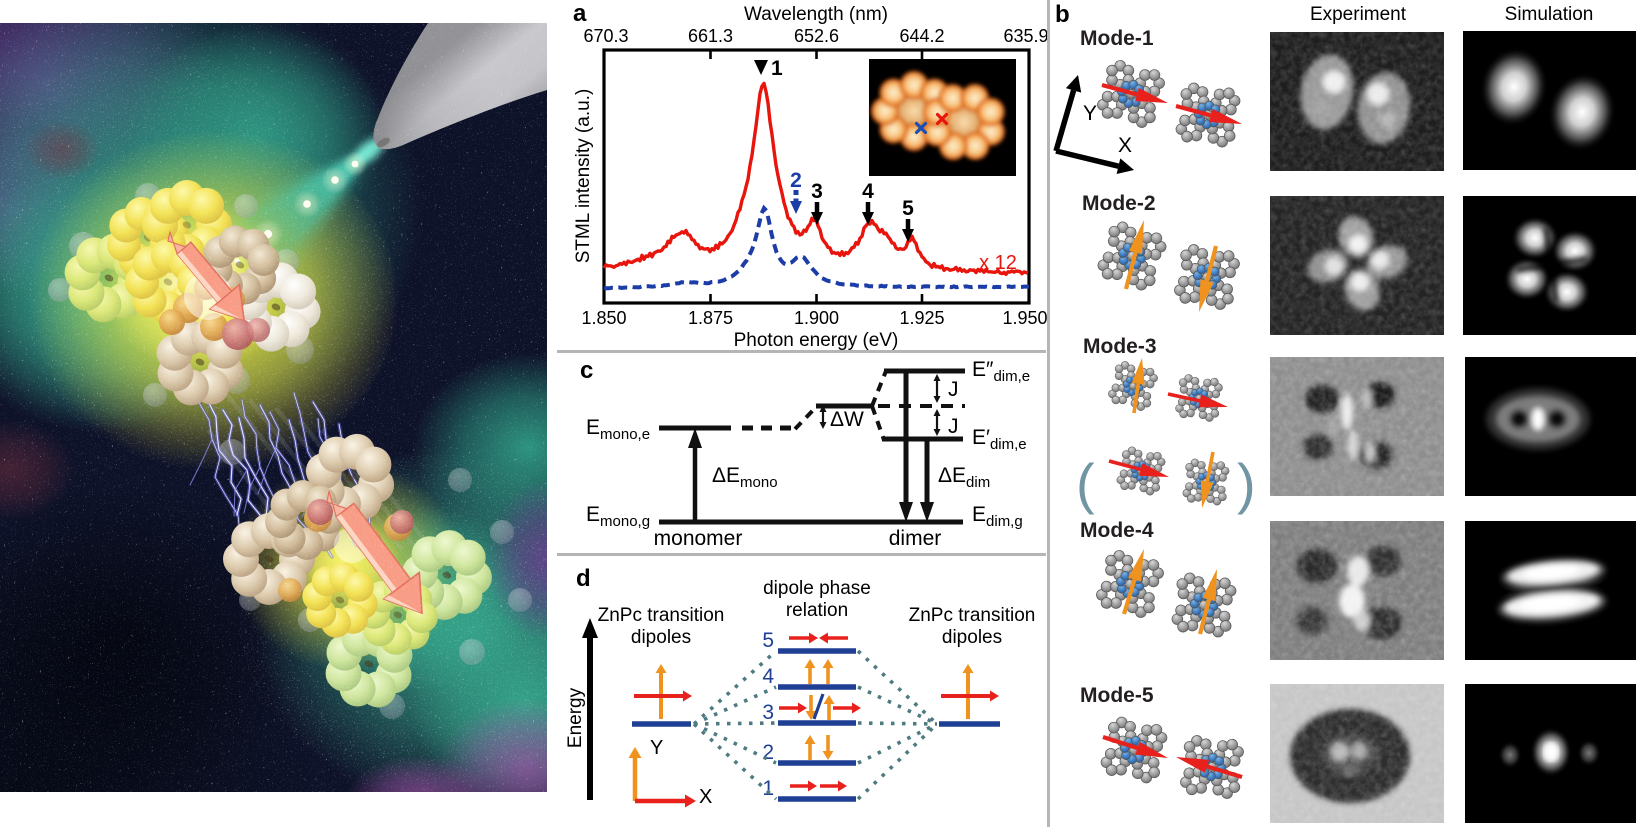 The image size is (1636, 827). What do you see at coordinates (618, 429) in the screenshot?
I see `svg-text: Emono,e` at bounding box center [618, 429].